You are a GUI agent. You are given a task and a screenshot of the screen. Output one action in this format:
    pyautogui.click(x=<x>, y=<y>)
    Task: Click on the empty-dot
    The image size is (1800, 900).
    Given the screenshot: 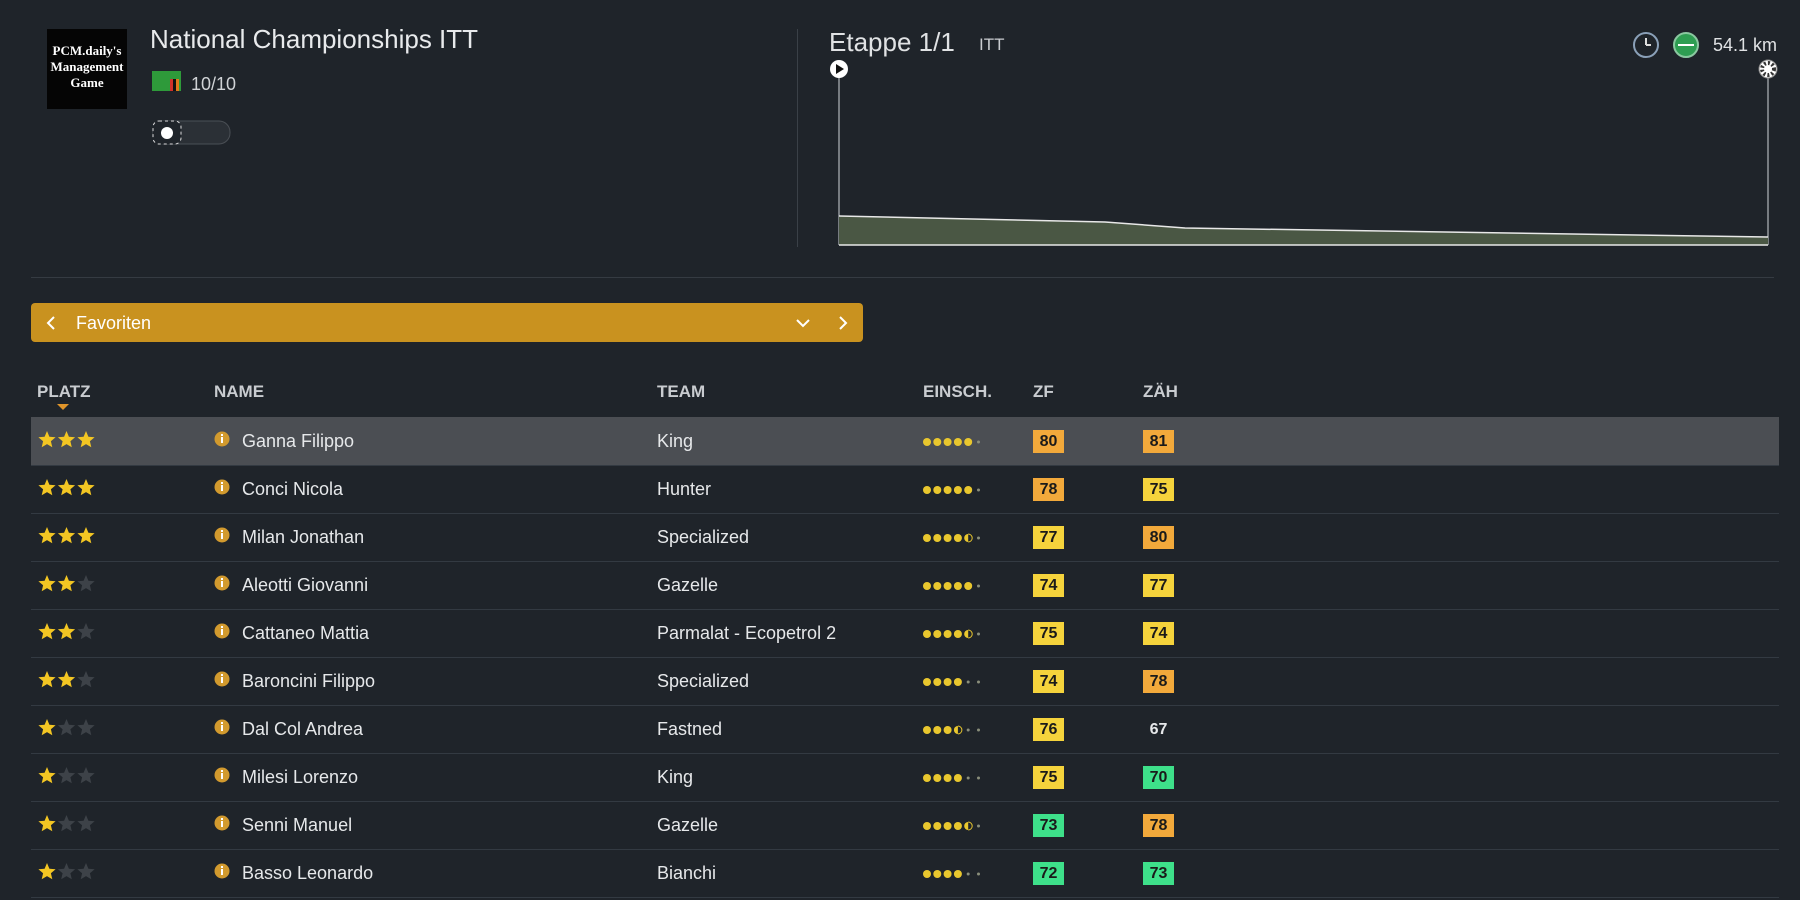 What is the action you would take?
    pyautogui.click(x=978, y=682)
    